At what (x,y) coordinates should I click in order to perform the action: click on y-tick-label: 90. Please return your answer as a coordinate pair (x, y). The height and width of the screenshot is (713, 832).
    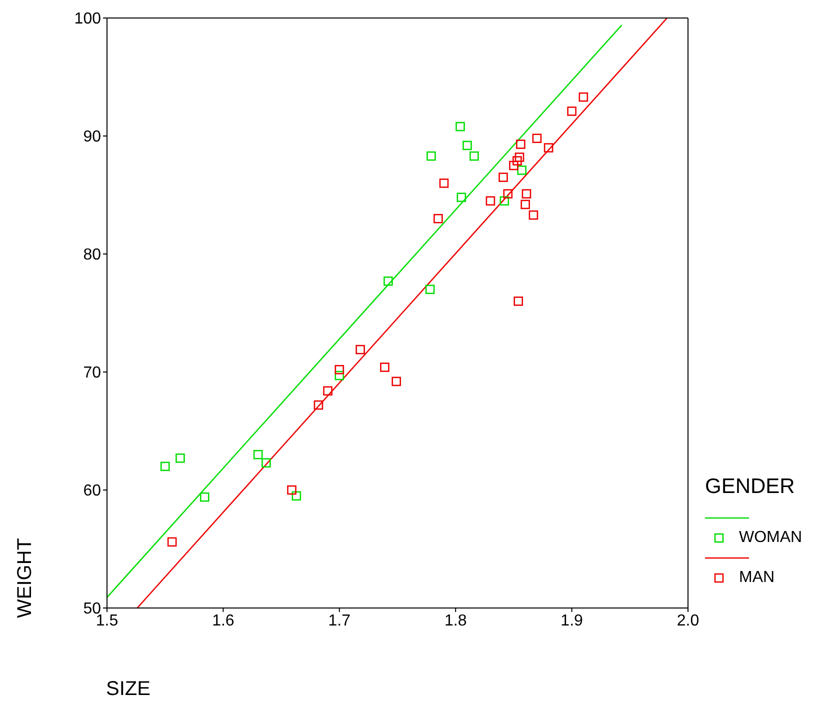
    Looking at the image, I should click on (92, 137).